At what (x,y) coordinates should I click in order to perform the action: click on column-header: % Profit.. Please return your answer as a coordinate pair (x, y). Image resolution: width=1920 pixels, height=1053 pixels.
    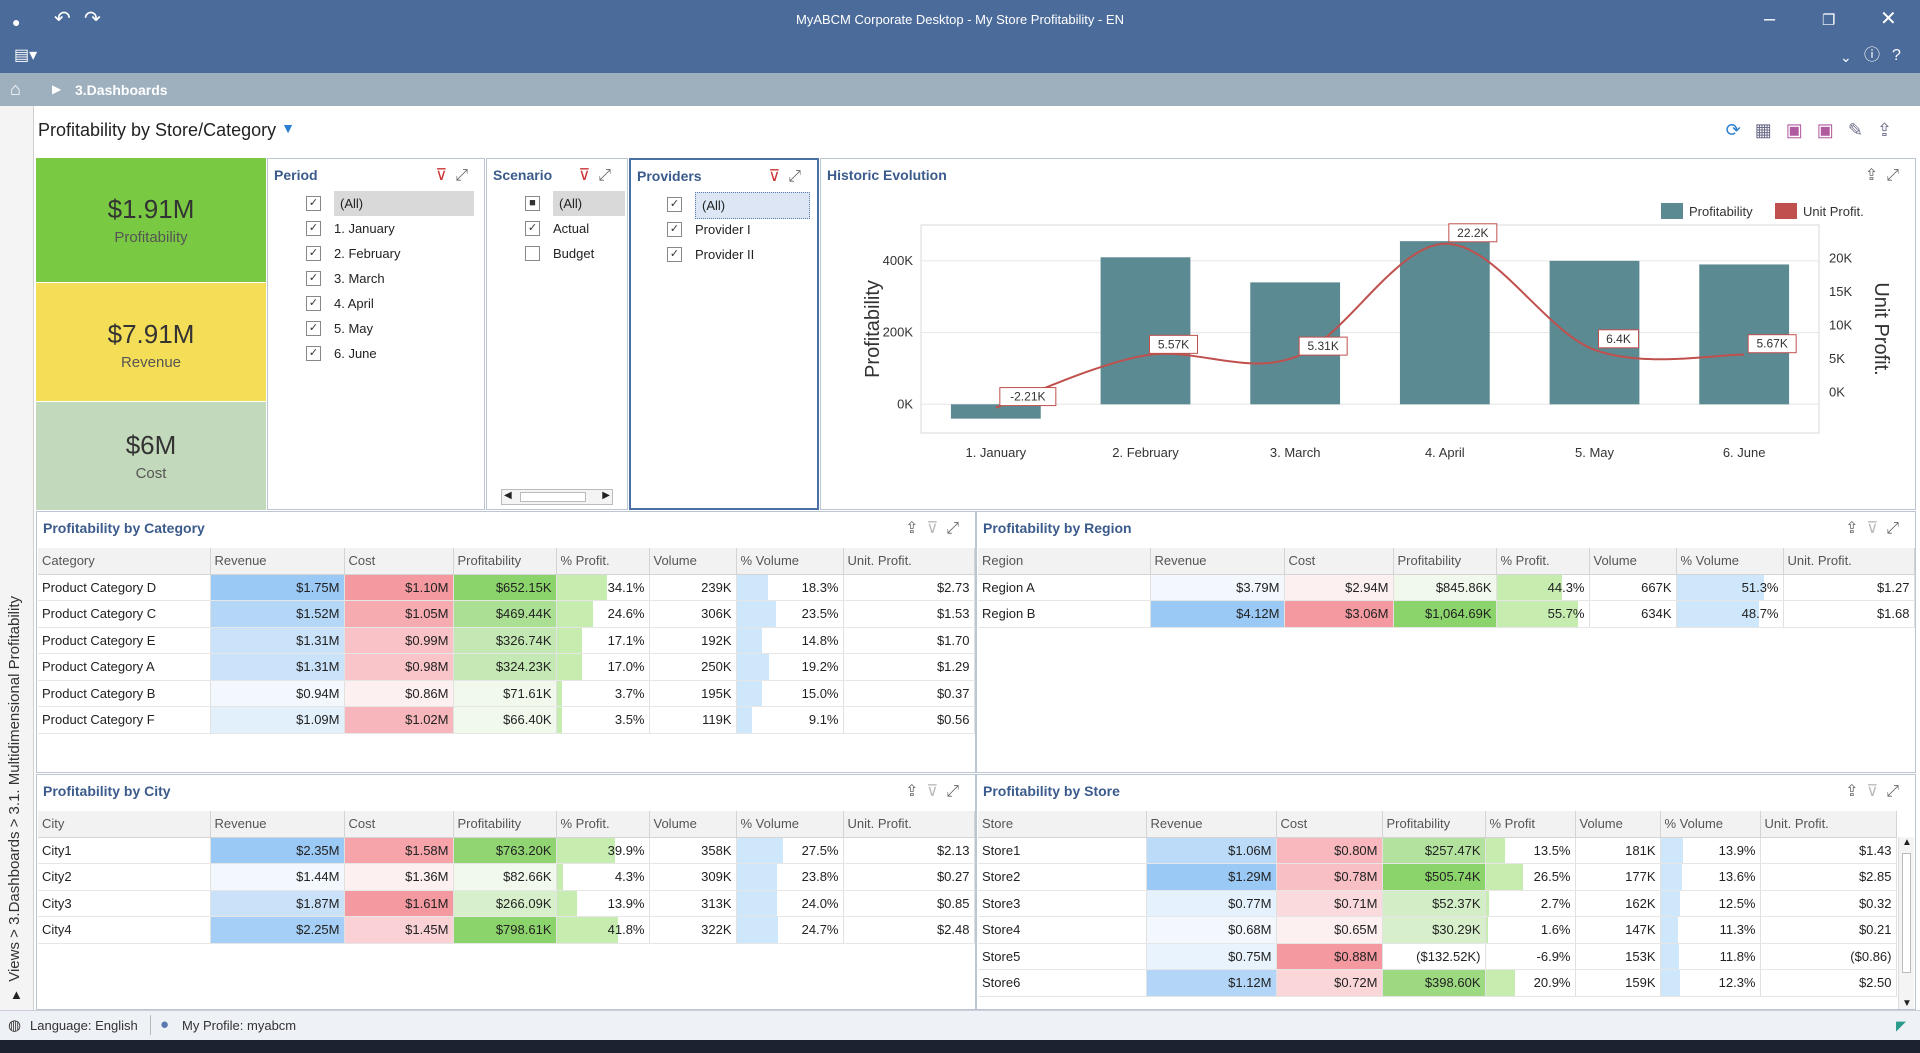
    Looking at the image, I should click on (1543, 561).